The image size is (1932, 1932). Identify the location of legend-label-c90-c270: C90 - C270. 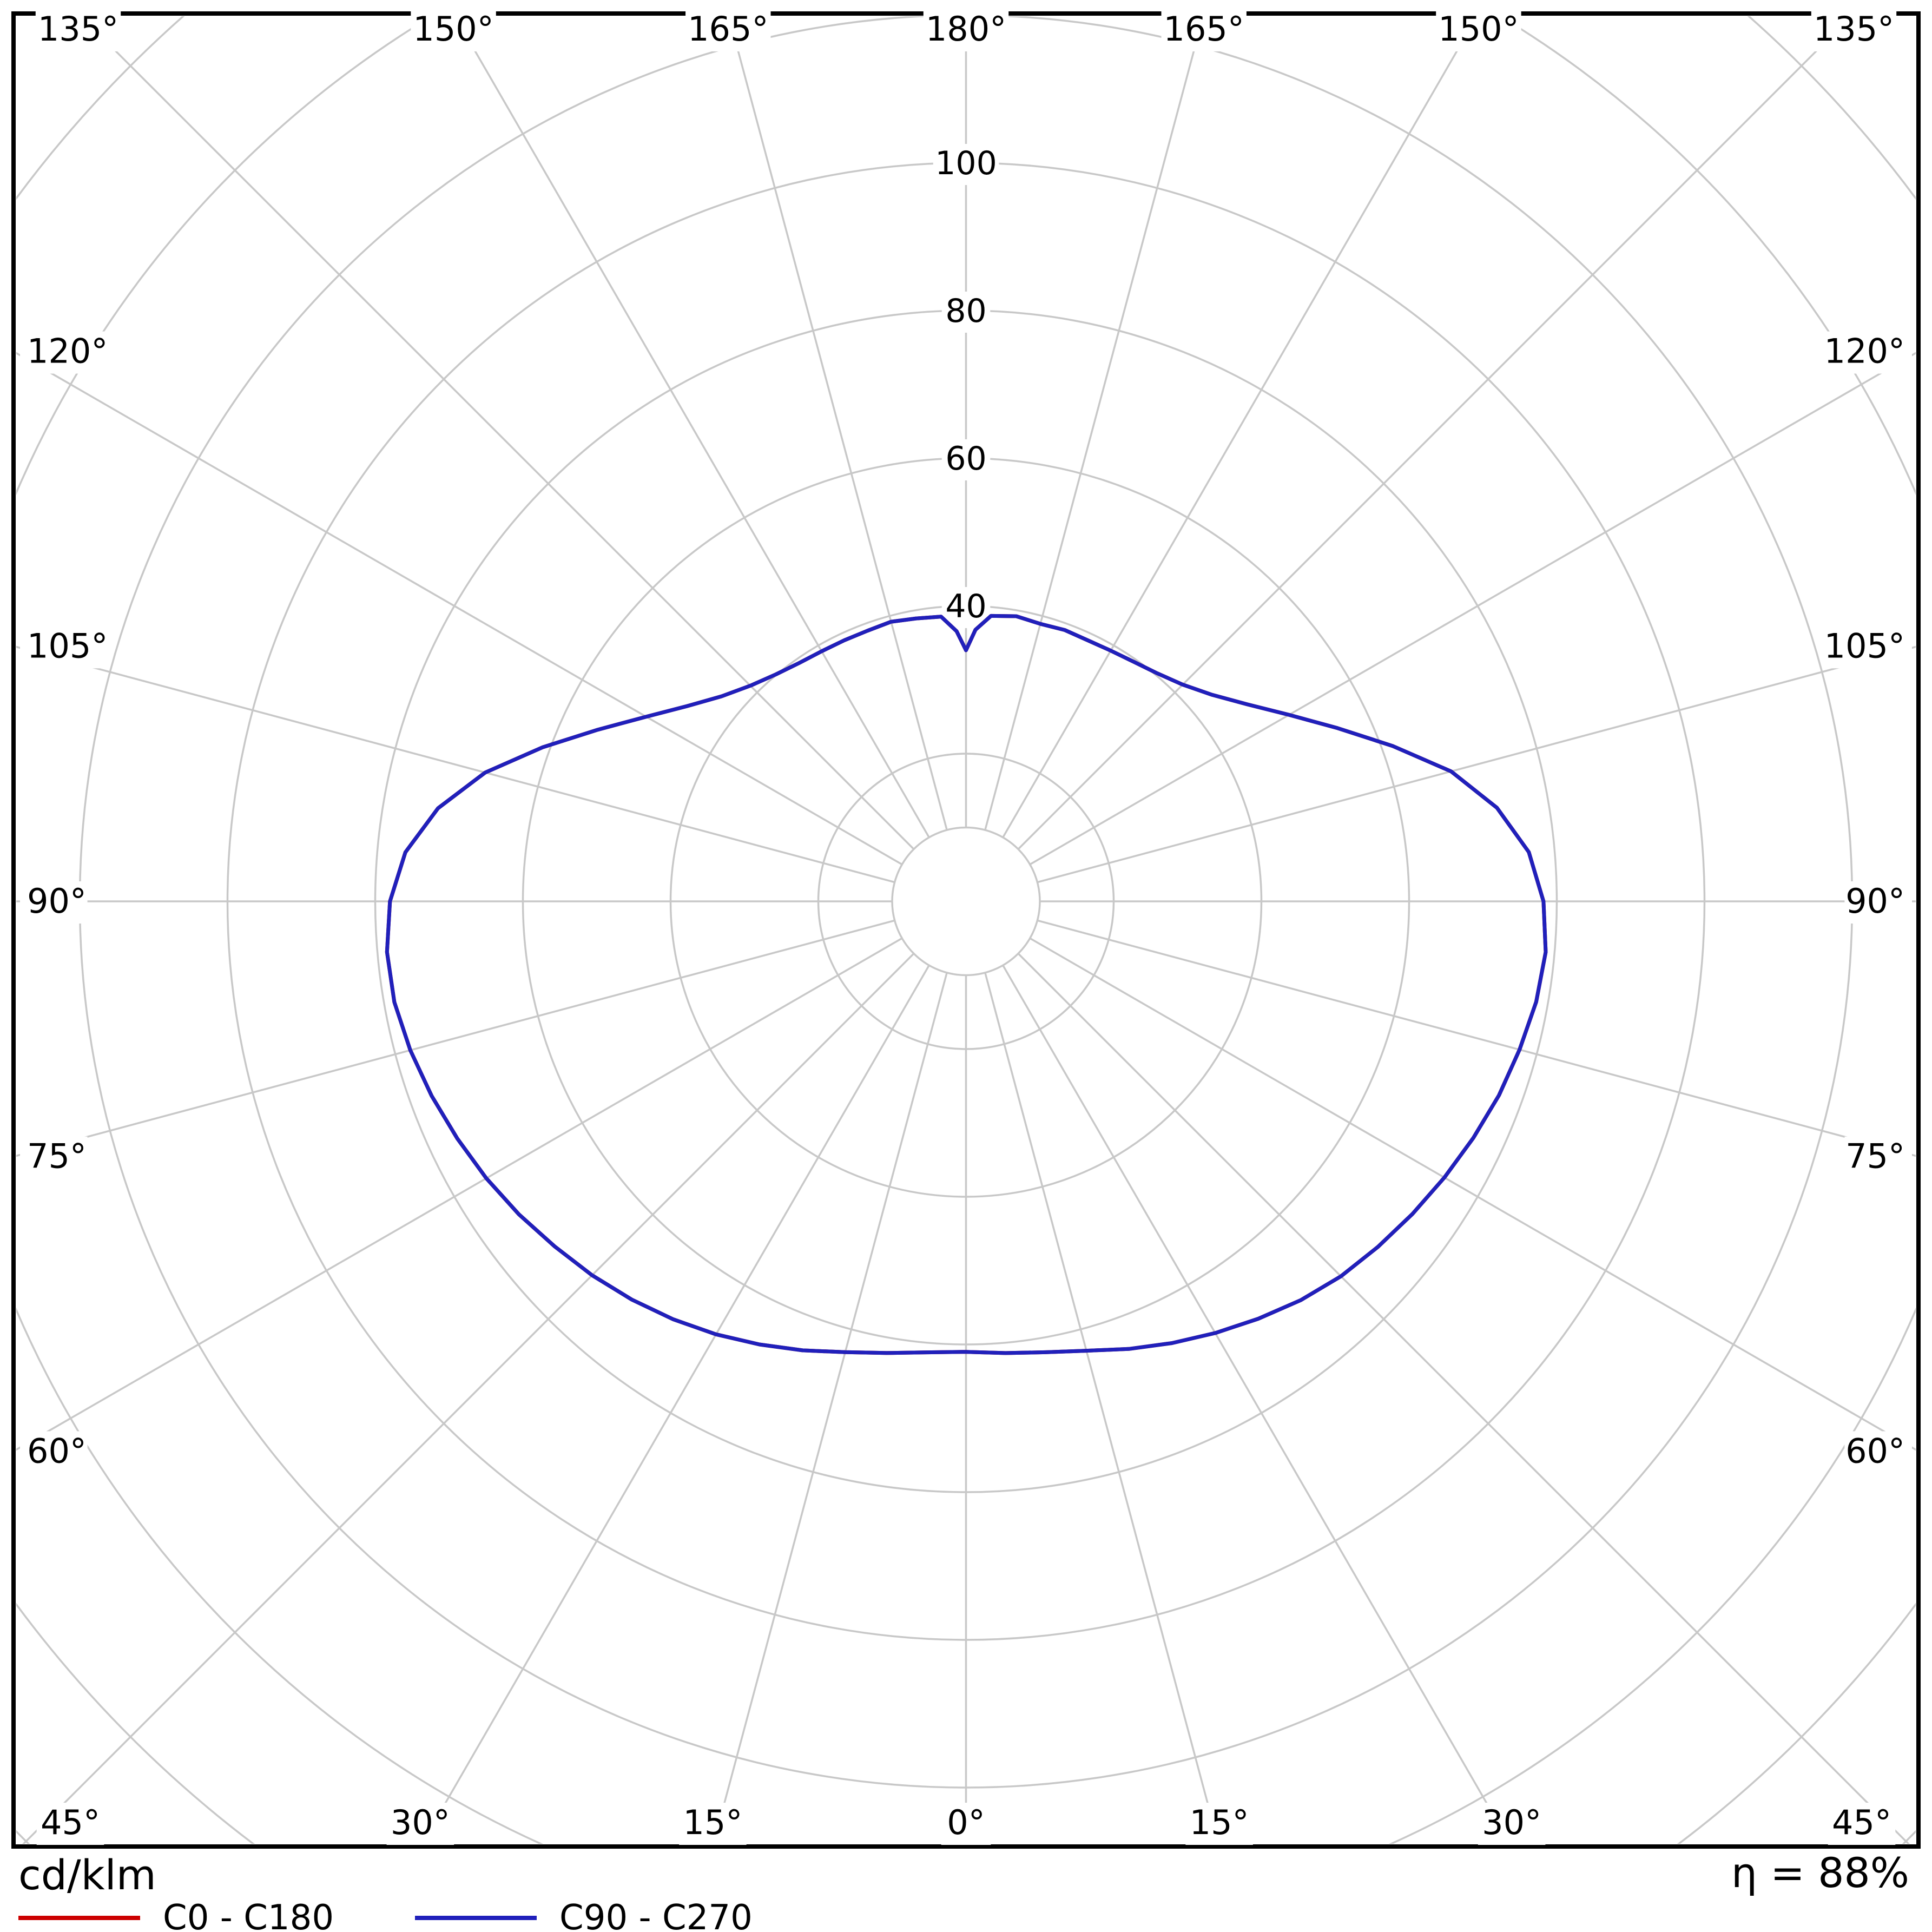
(656, 1915).